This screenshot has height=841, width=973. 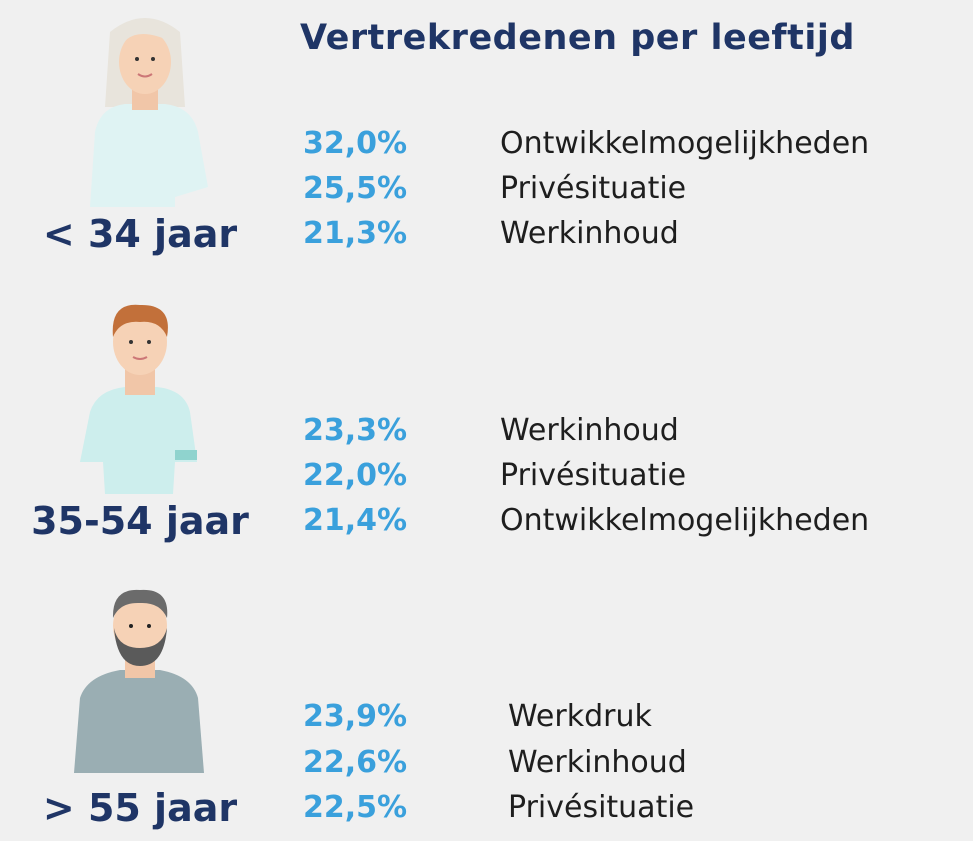 I want to click on percentage: 23,3%, so click(x=355, y=430).